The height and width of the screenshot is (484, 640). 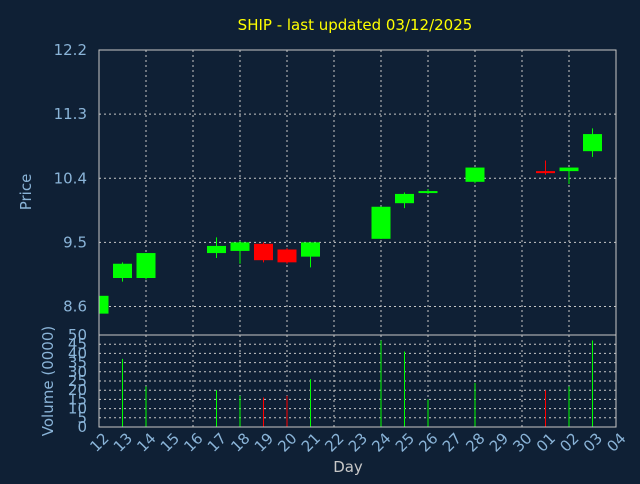 I want to click on price-tick-label: 10.4, so click(x=70, y=178).